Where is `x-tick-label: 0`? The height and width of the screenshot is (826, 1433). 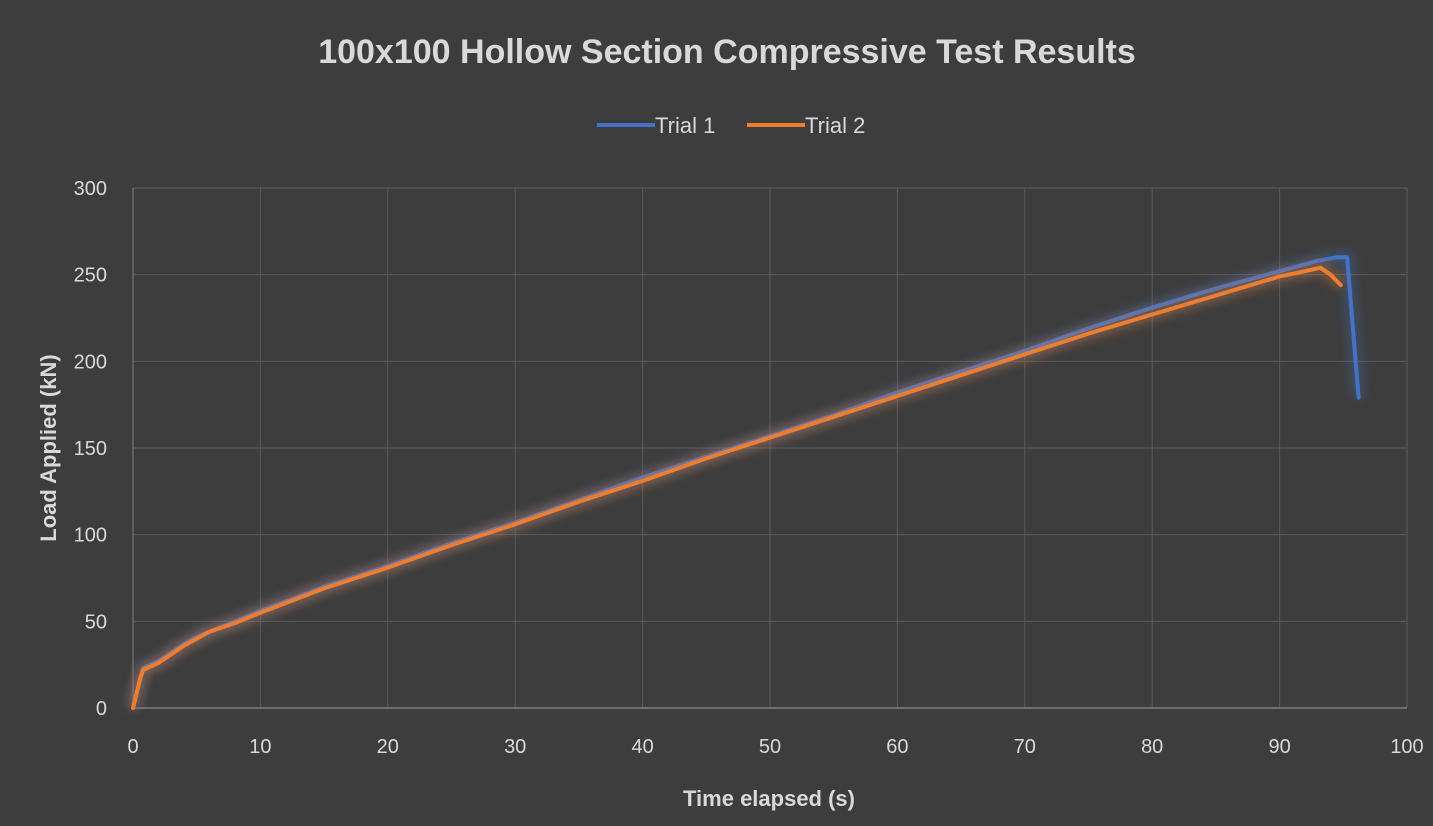
x-tick-label: 0 is located at coordinates (132, 747).